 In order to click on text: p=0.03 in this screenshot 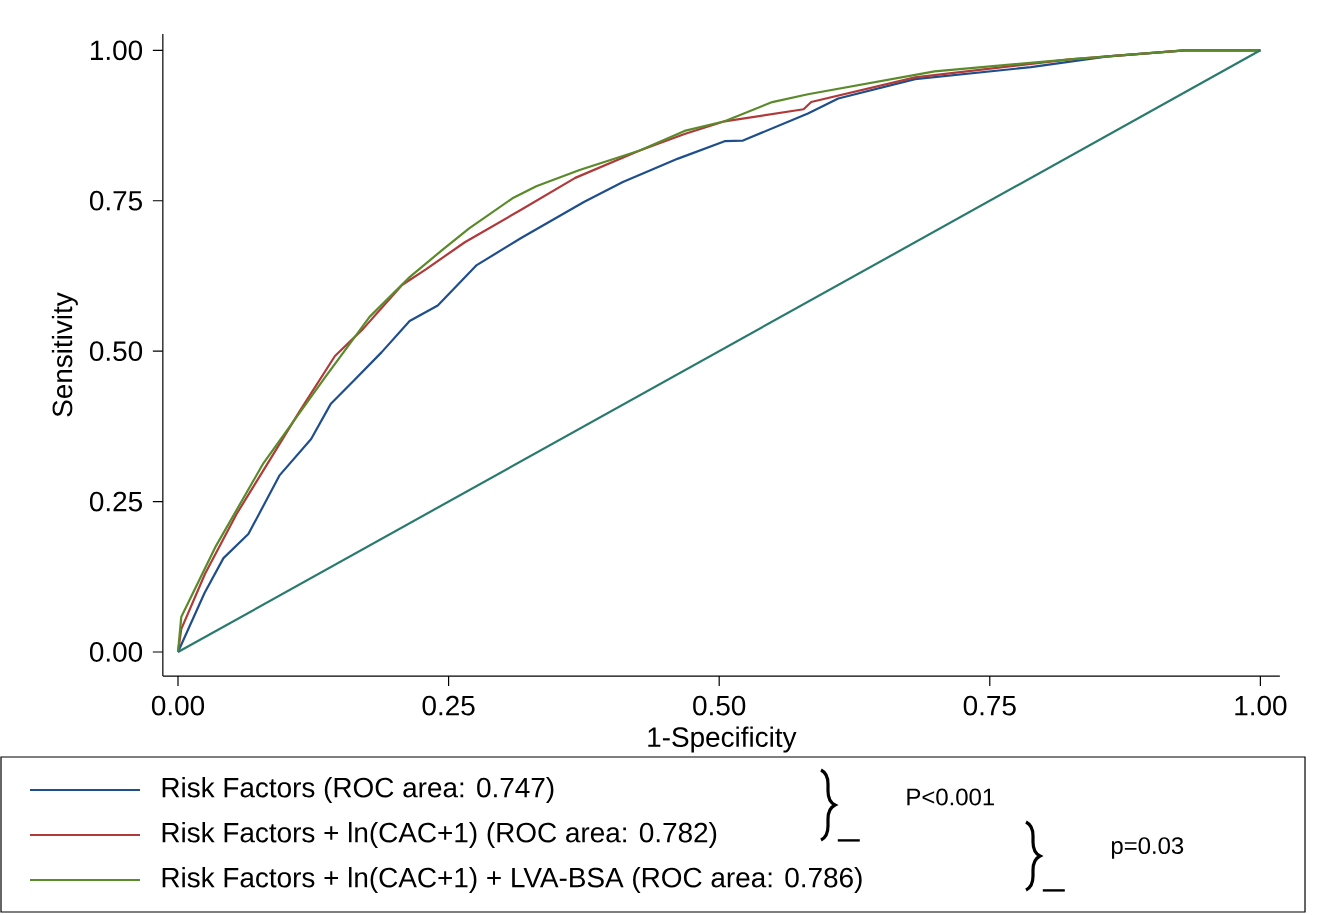, I will do `click(1147, 848)`.